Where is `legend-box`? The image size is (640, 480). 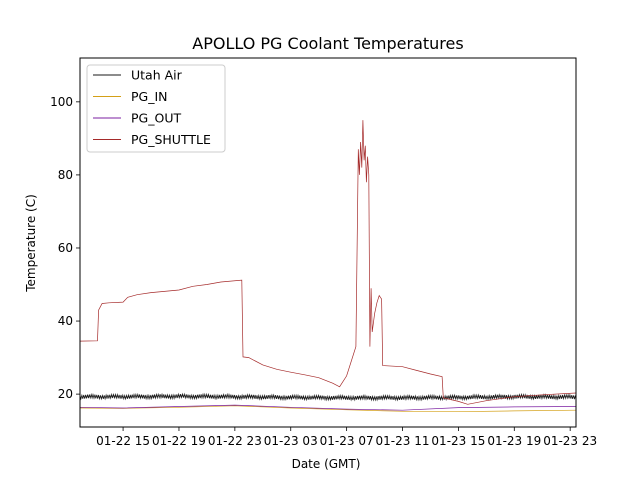 legend-box is located at coordinates (156, 108).